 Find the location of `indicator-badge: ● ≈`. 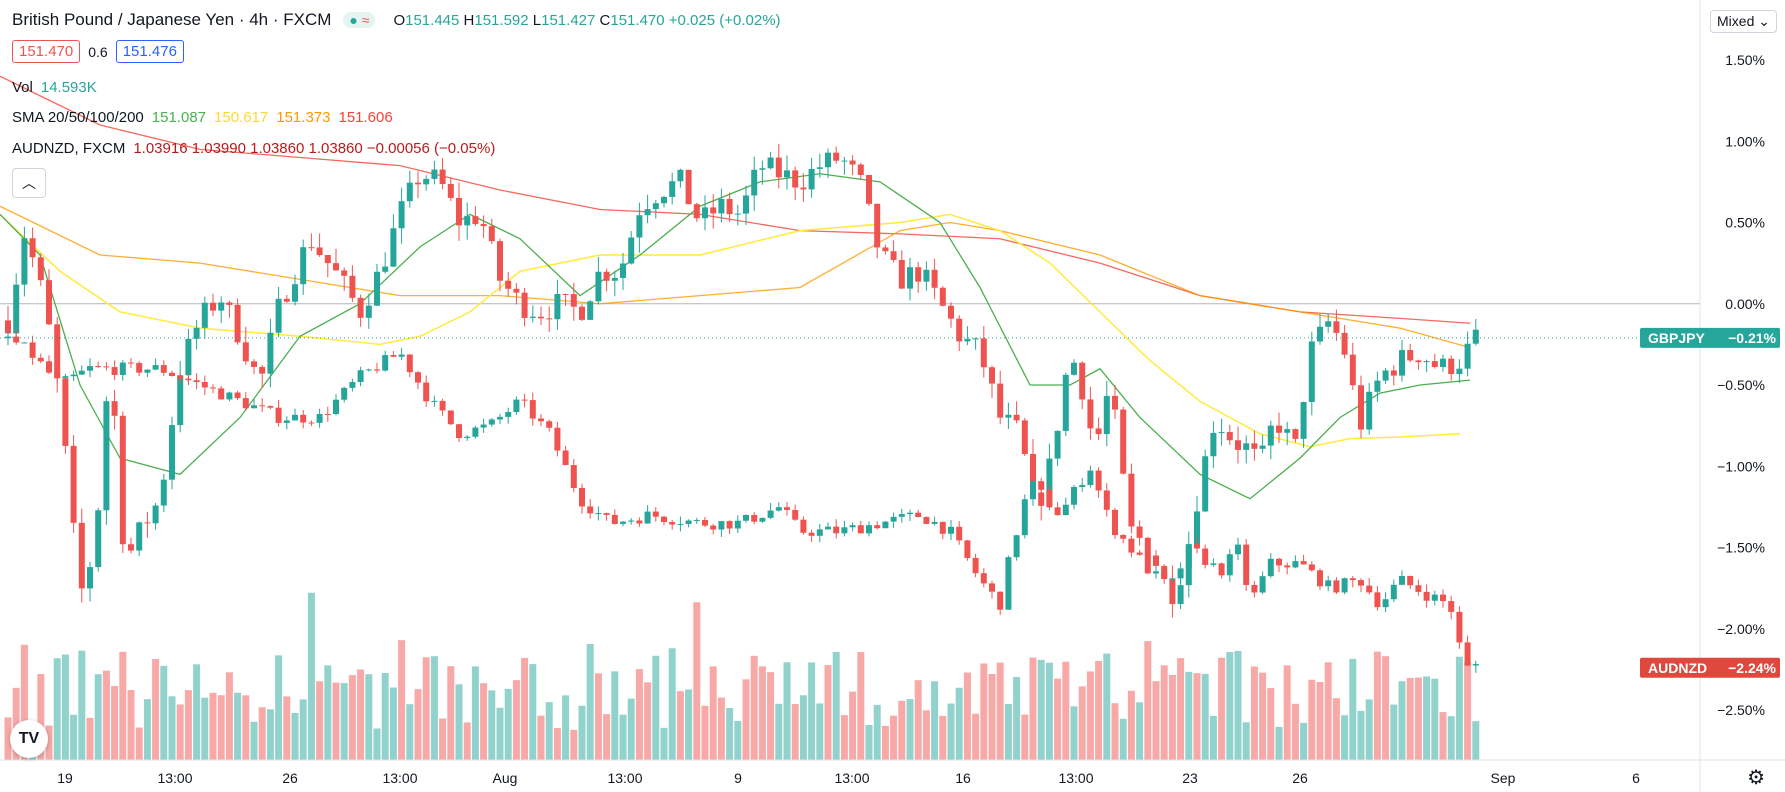

indicator-badge: ● ≈ is located at coordinates (359, 20).